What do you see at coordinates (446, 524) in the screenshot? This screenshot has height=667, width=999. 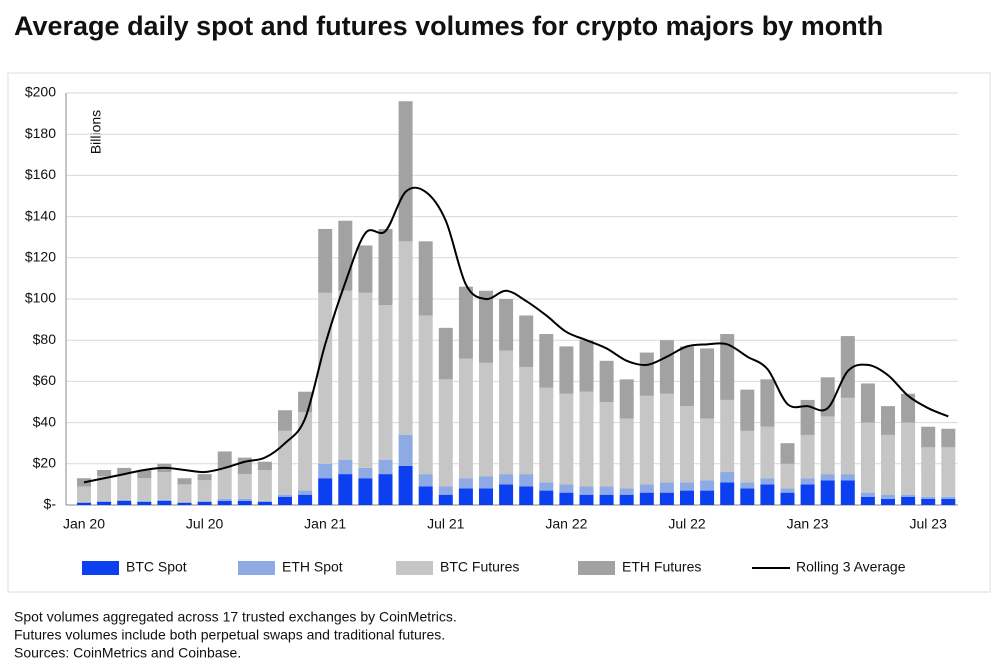 I see `x-tick-label: Jul 21` at bounding box center [446, 524].